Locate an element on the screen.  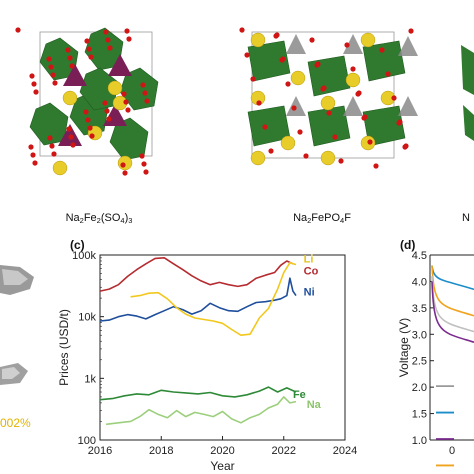
y-tick-label: 2.0 is located at coordinates (419, 388).